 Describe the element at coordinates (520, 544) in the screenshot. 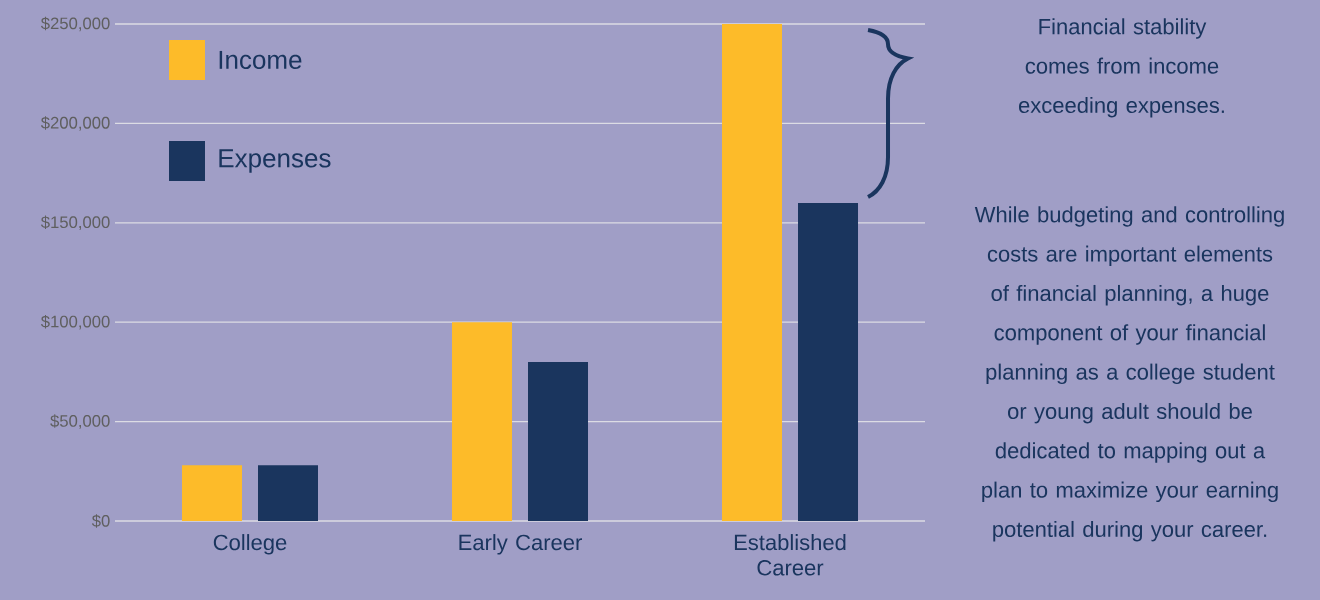

I see `x-tick-label: Early Career` at that location.